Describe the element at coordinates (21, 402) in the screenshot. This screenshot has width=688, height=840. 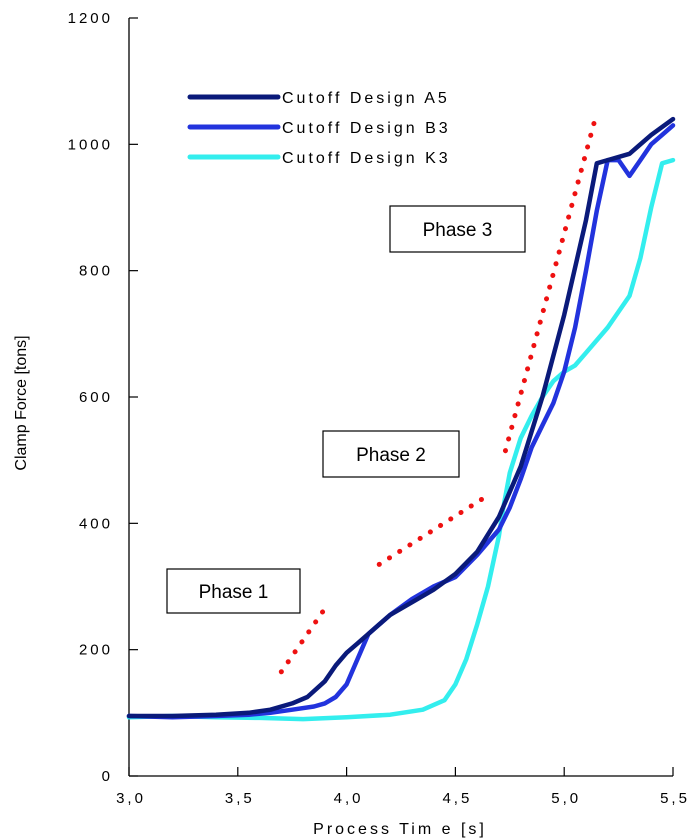
I see `y-axis-label: Clamp Force [tons]` at that location.